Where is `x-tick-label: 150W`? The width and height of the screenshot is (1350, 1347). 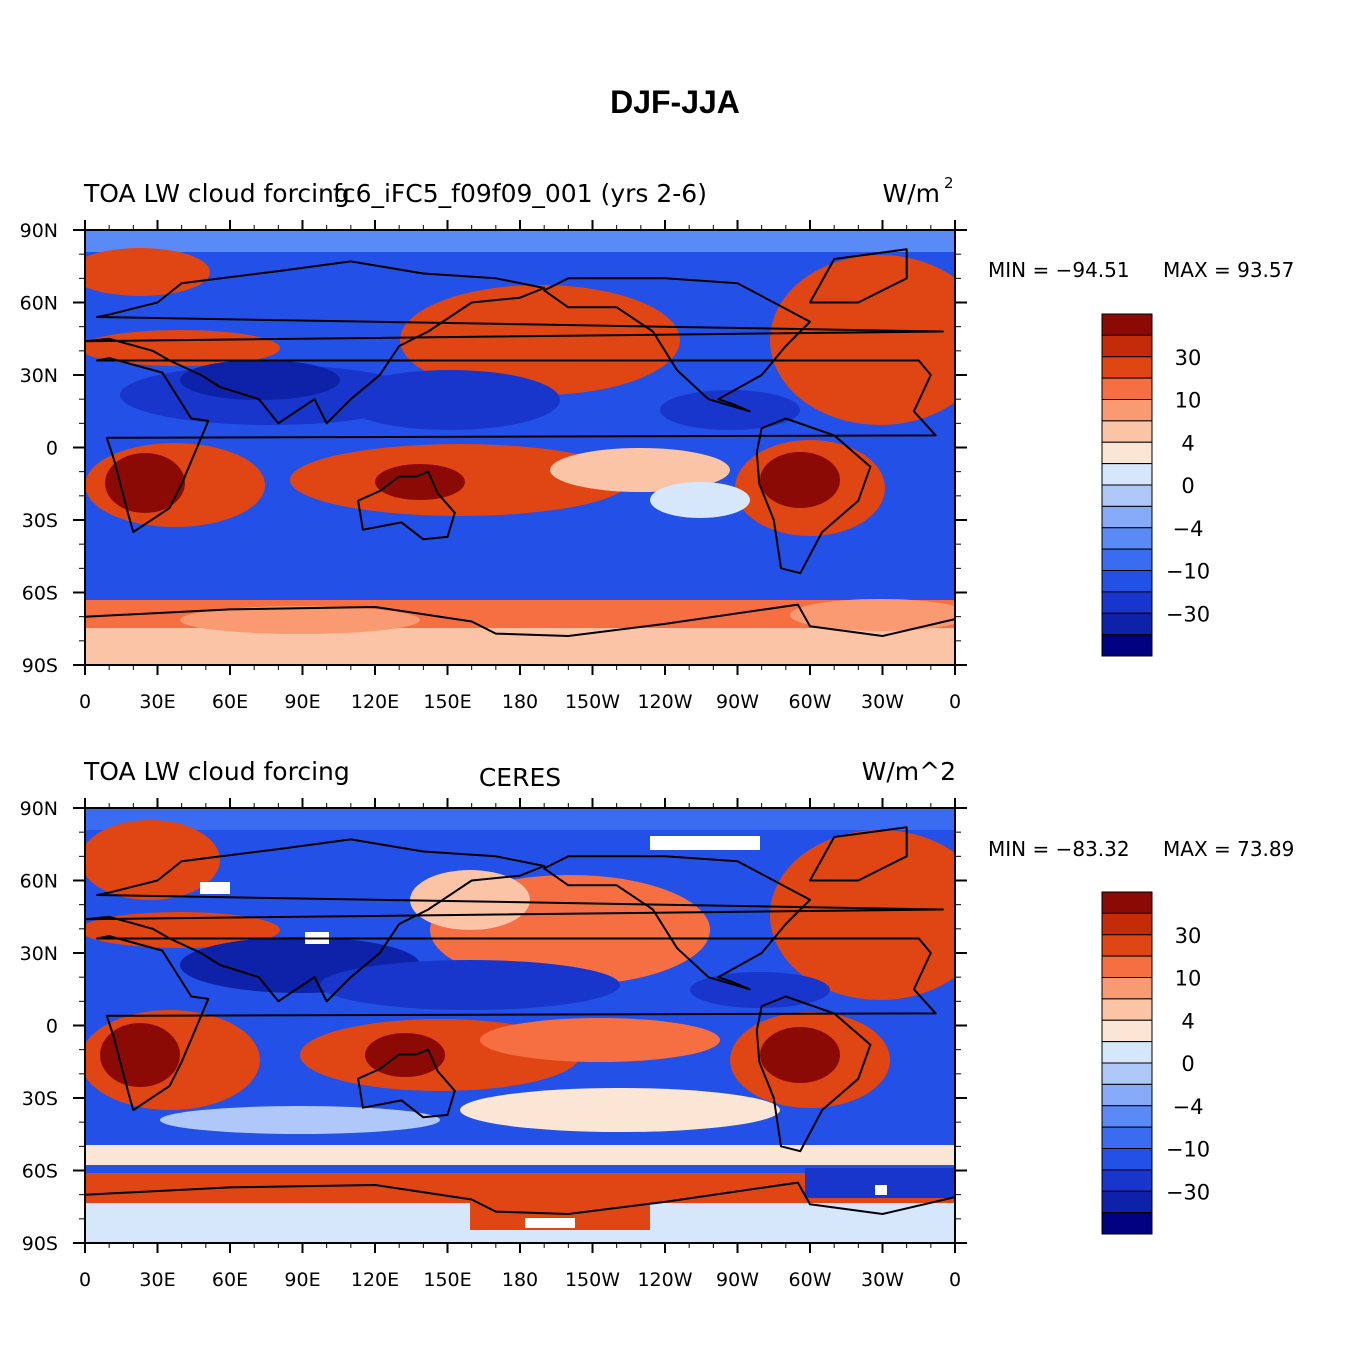
x-tick-label: 150W is located at coordinates (592, 1280).